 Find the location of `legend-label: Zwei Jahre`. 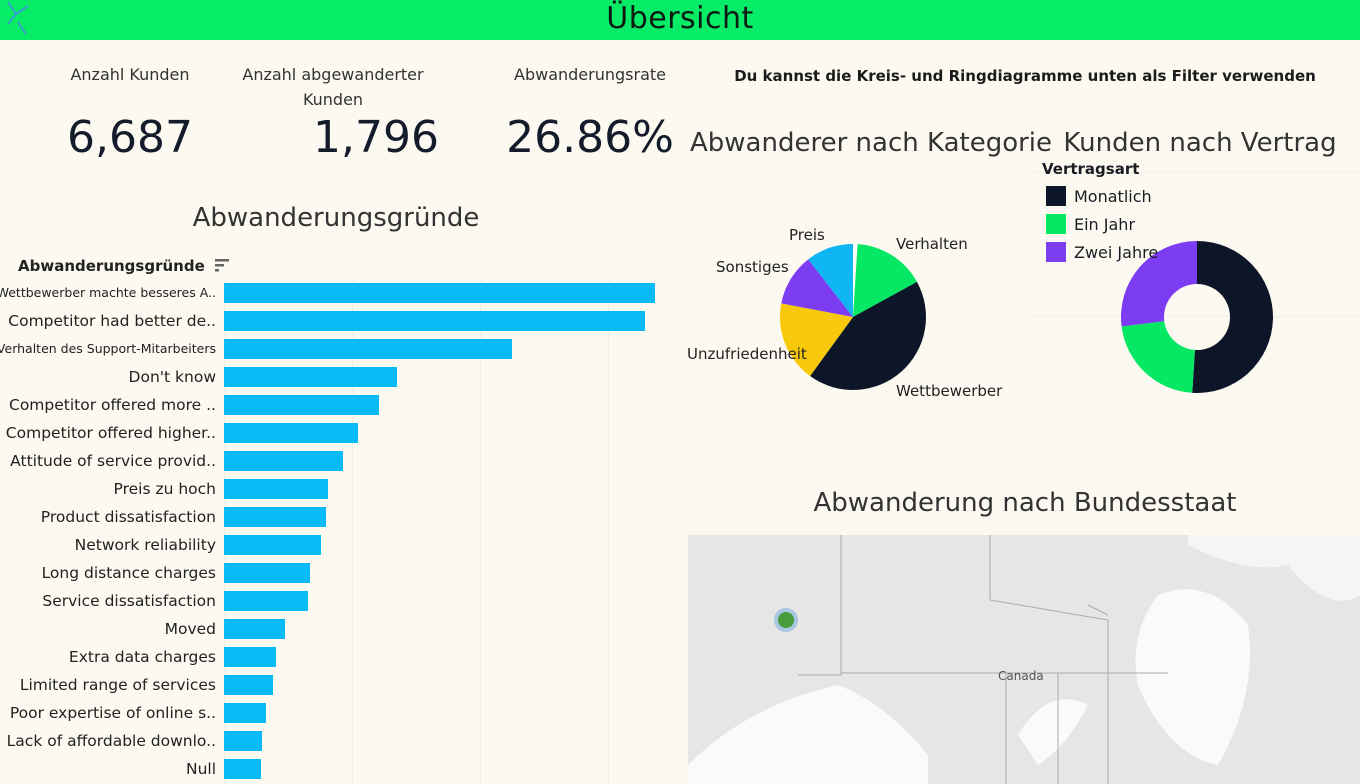

legend-label: Zwei Jahre is located at coordinates (1116, 252).